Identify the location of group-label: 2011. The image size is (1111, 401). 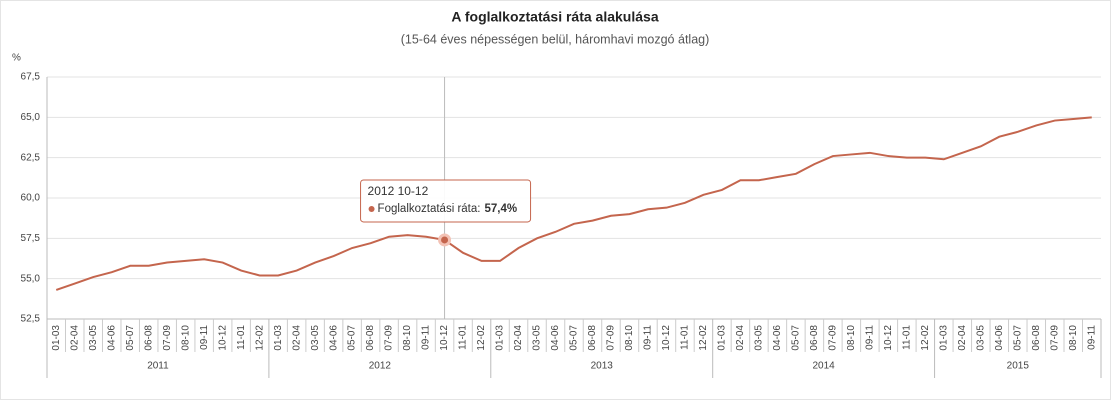
(158, 366).